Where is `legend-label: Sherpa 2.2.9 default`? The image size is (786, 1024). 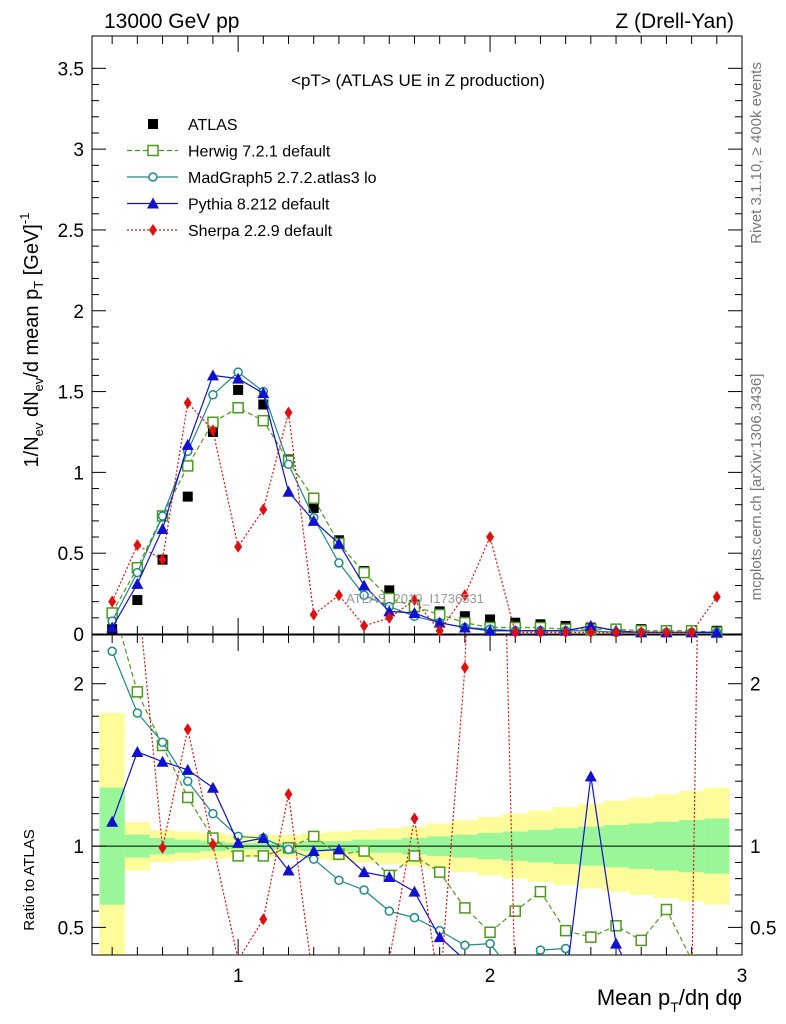
legend-label: Sherpa 2.2.9 default is located at coordinates (260, 231).